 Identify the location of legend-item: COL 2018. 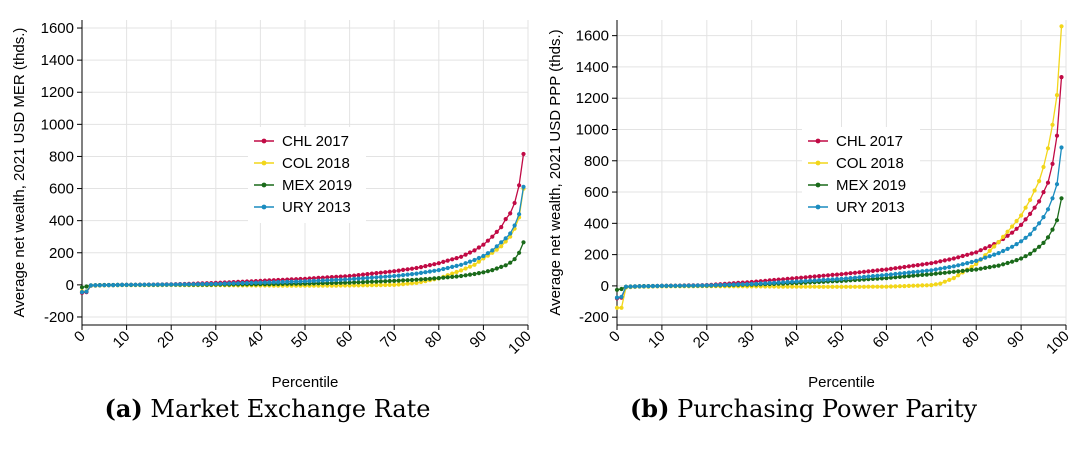
(302, 163).